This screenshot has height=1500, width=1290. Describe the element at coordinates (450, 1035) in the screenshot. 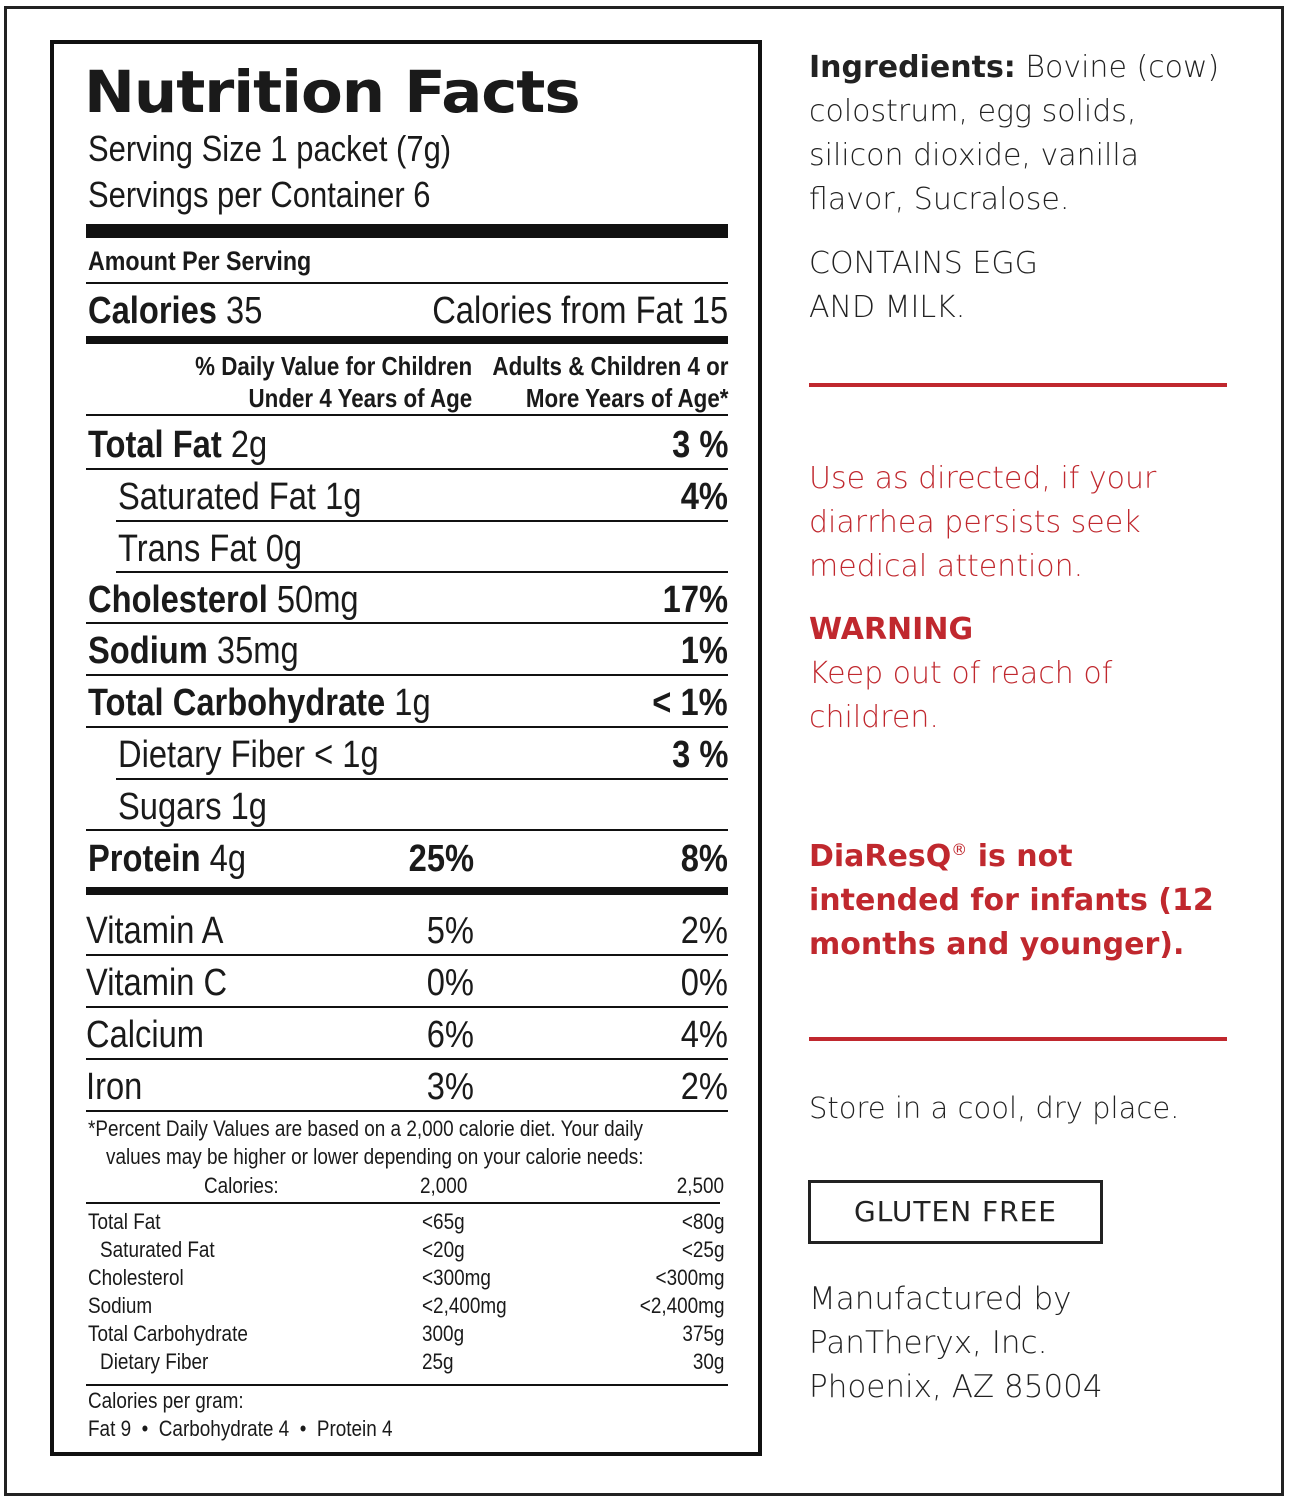

I see `calcium-children: 6%` at that location.